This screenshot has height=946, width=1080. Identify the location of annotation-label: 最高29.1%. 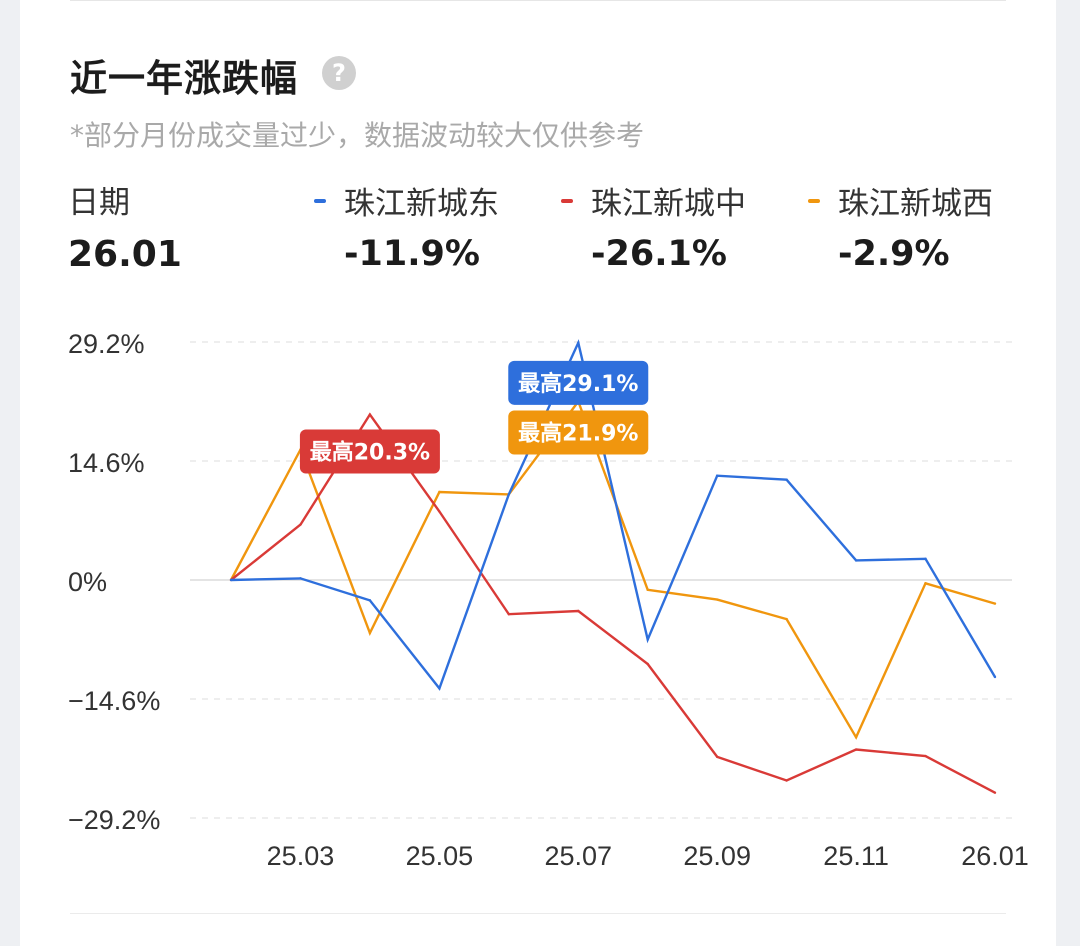
(578, 384).